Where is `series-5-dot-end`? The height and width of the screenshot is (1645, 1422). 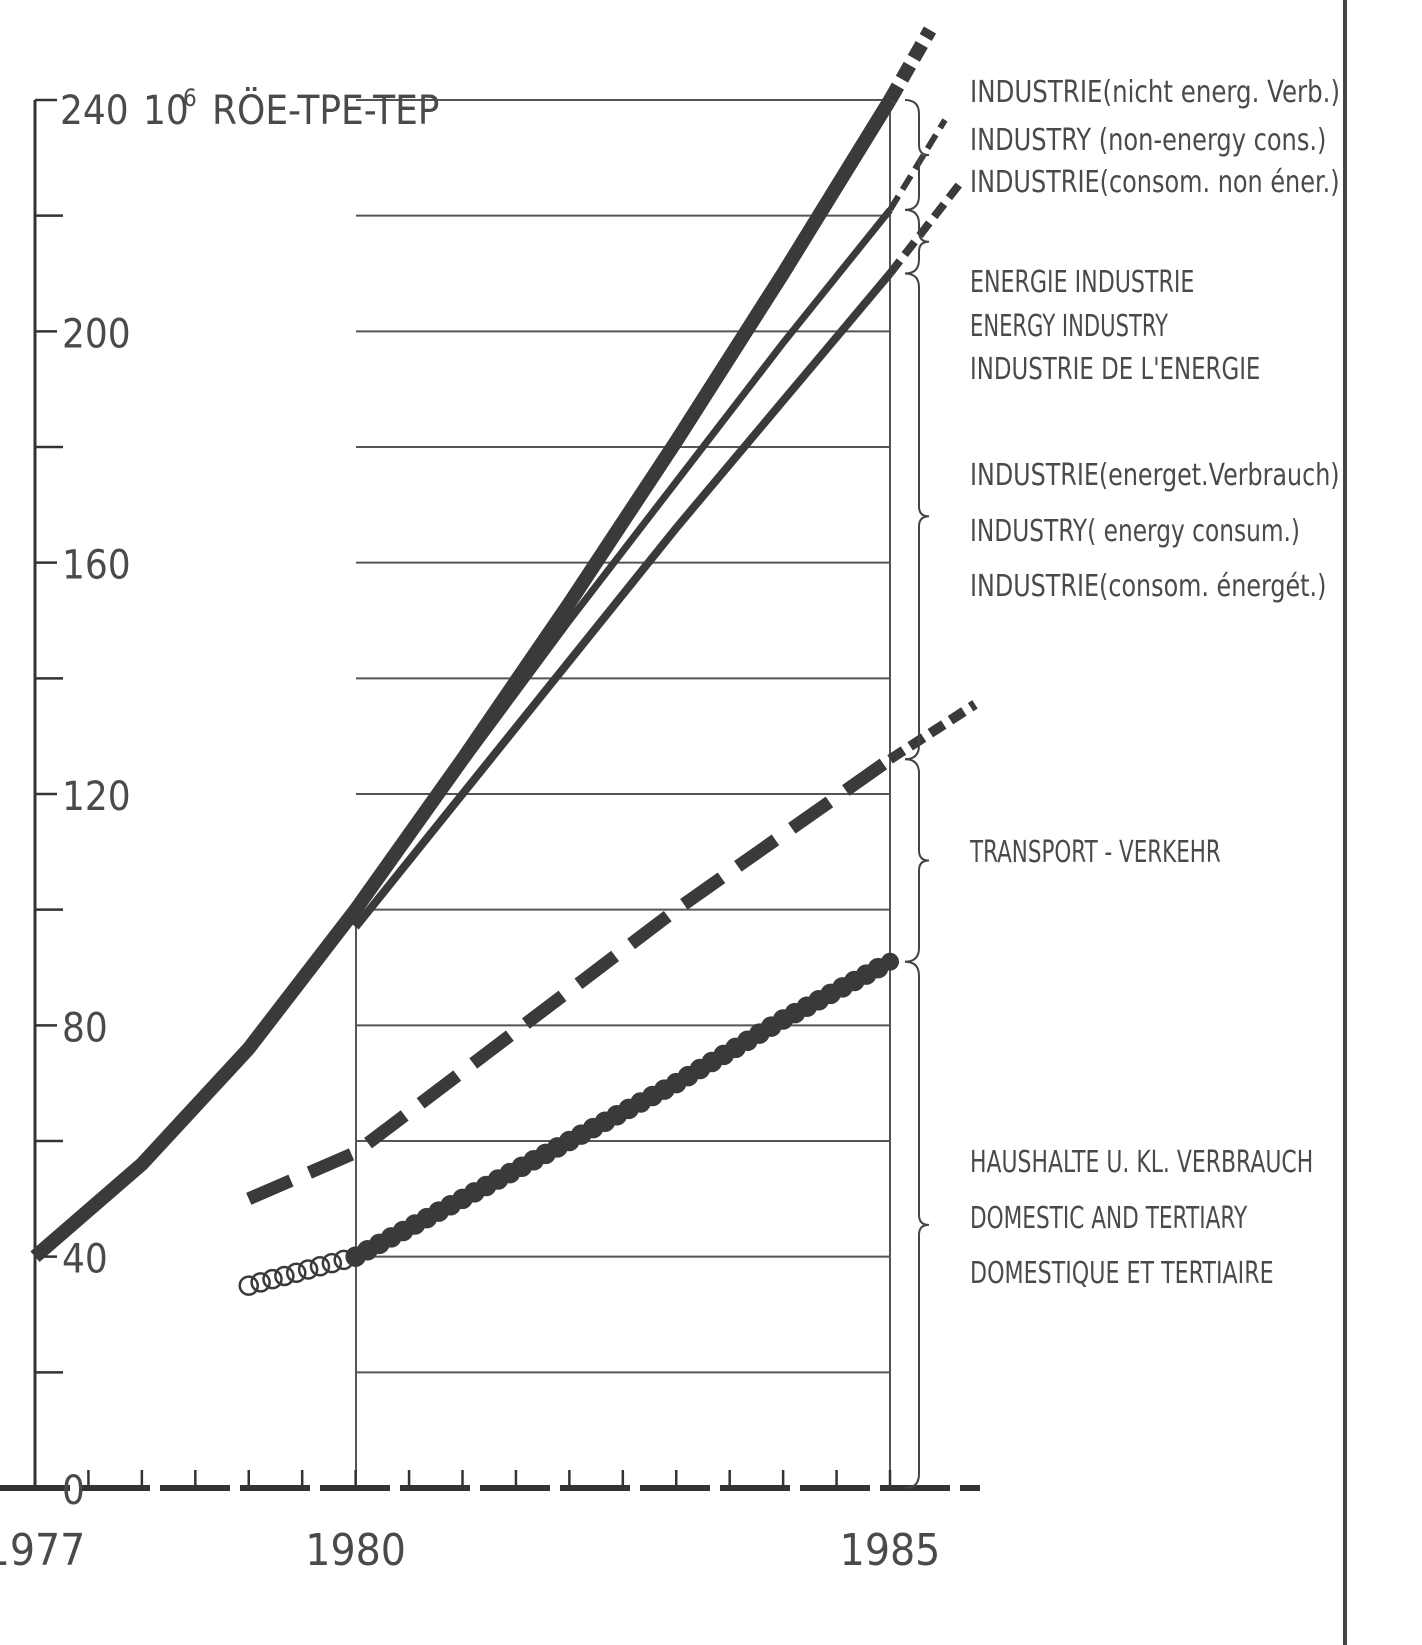
series-5-dot-end is located at coordinates (890, 961).